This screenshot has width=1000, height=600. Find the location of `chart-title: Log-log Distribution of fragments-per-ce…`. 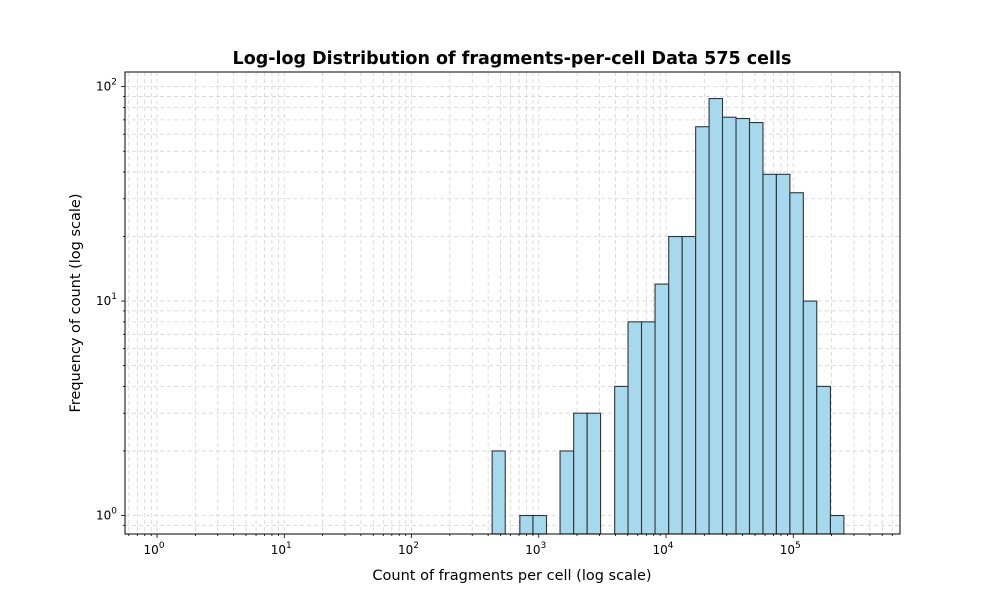

chart-title: Log-log Distribution of fragments-per-ce… is located at coordinates (512, 59).